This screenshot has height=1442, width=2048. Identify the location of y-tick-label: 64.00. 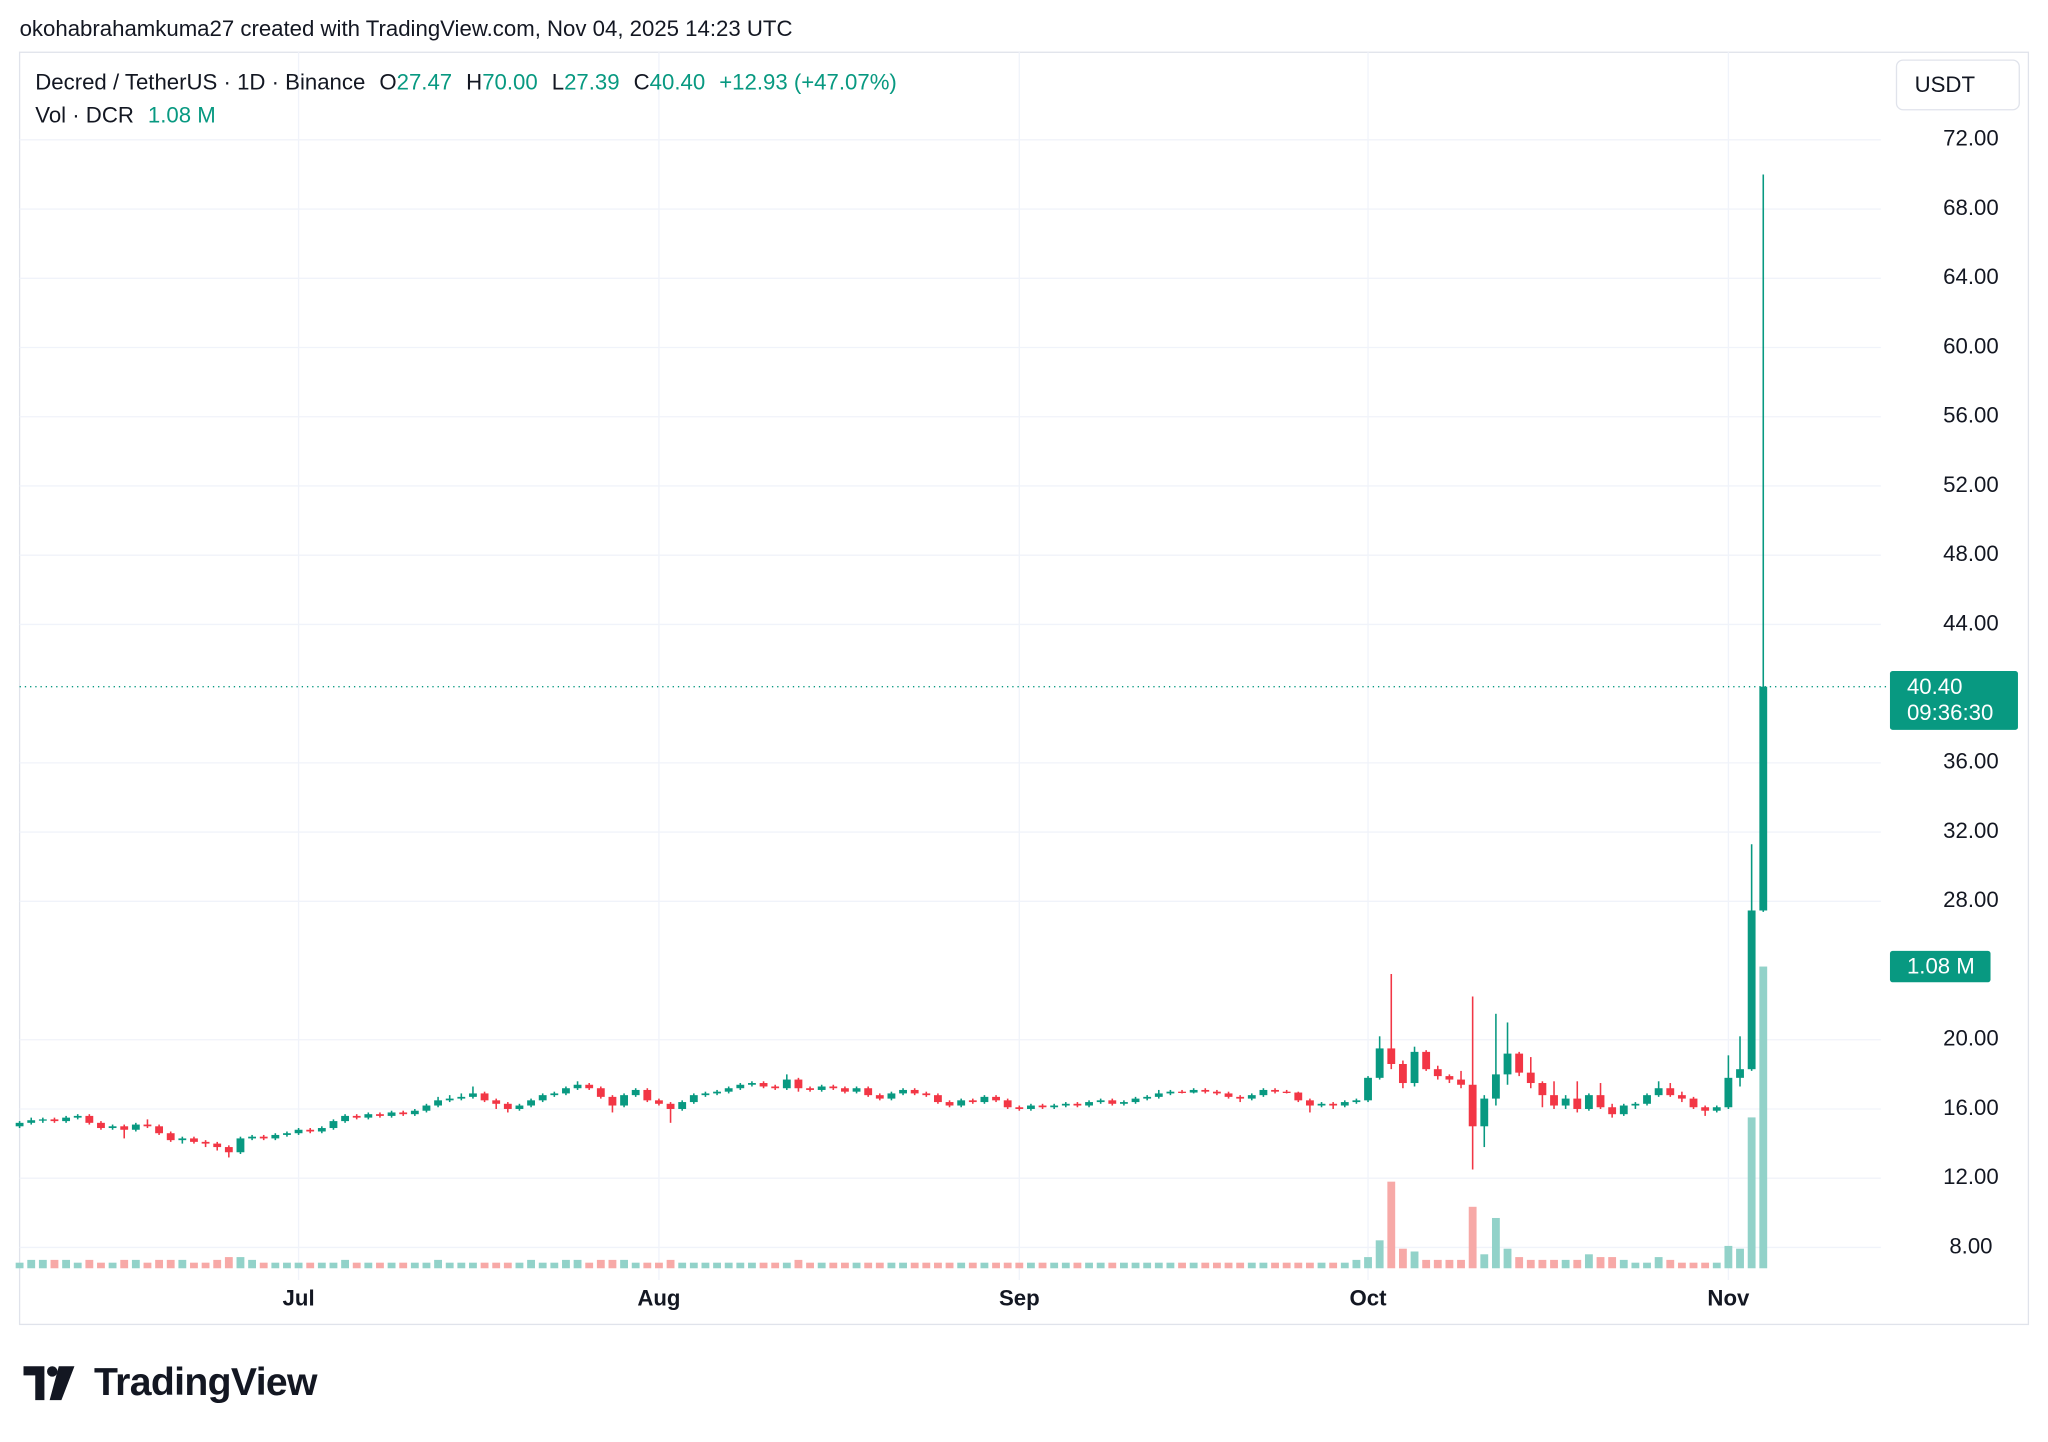
(1971, 276).